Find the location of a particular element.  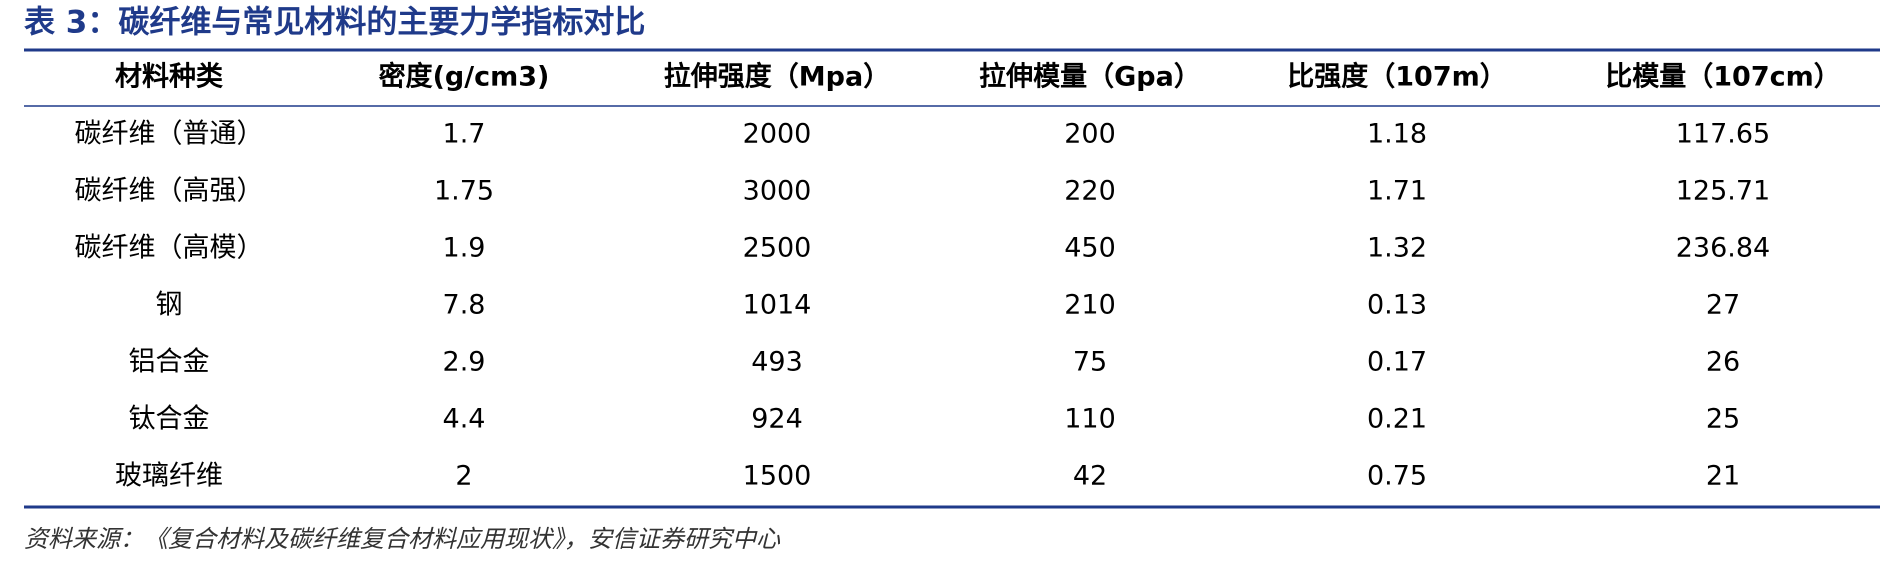

table-cell: 1.71 is located at coordinates (1397, 191).